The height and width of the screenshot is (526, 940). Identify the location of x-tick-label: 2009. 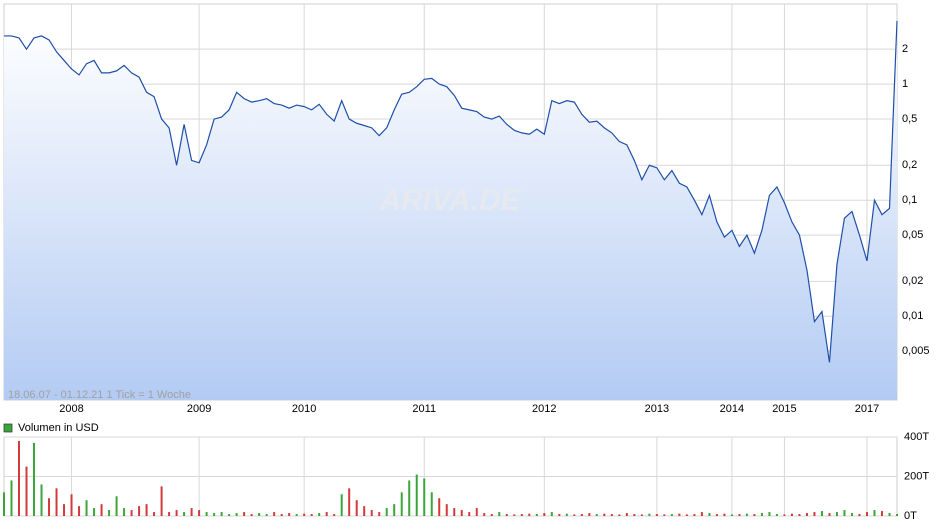
(199, 409).